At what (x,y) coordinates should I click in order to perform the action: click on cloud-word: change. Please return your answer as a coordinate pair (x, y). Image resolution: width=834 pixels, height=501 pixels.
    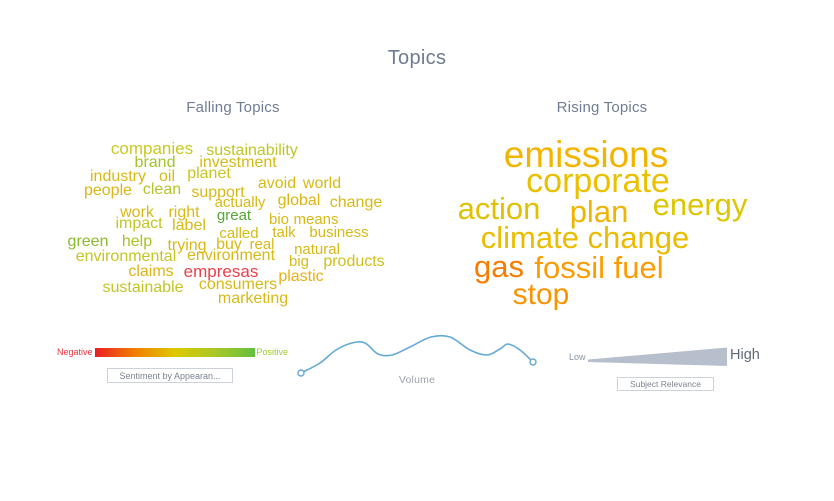
    Looking at the image, I should click on (356, 202).